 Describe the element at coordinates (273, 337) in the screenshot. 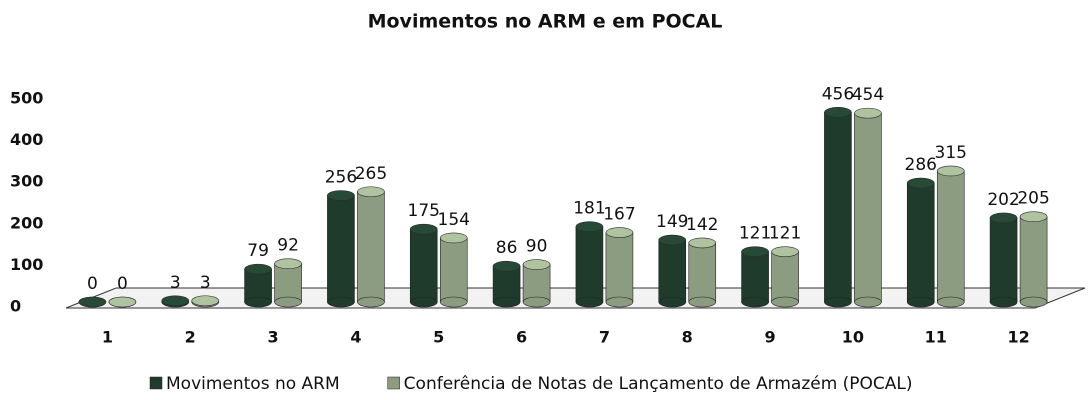

I see `x-tick-label: 3` at that location.